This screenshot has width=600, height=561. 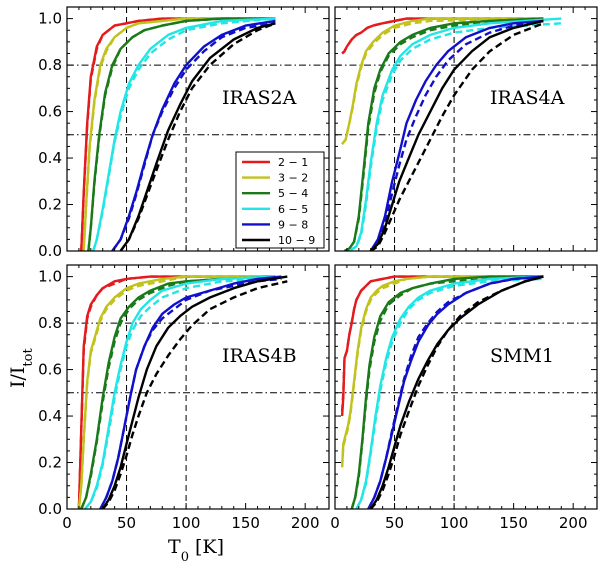 I want to click on panel-label: IRAS2A, so click(x=259, y=98).